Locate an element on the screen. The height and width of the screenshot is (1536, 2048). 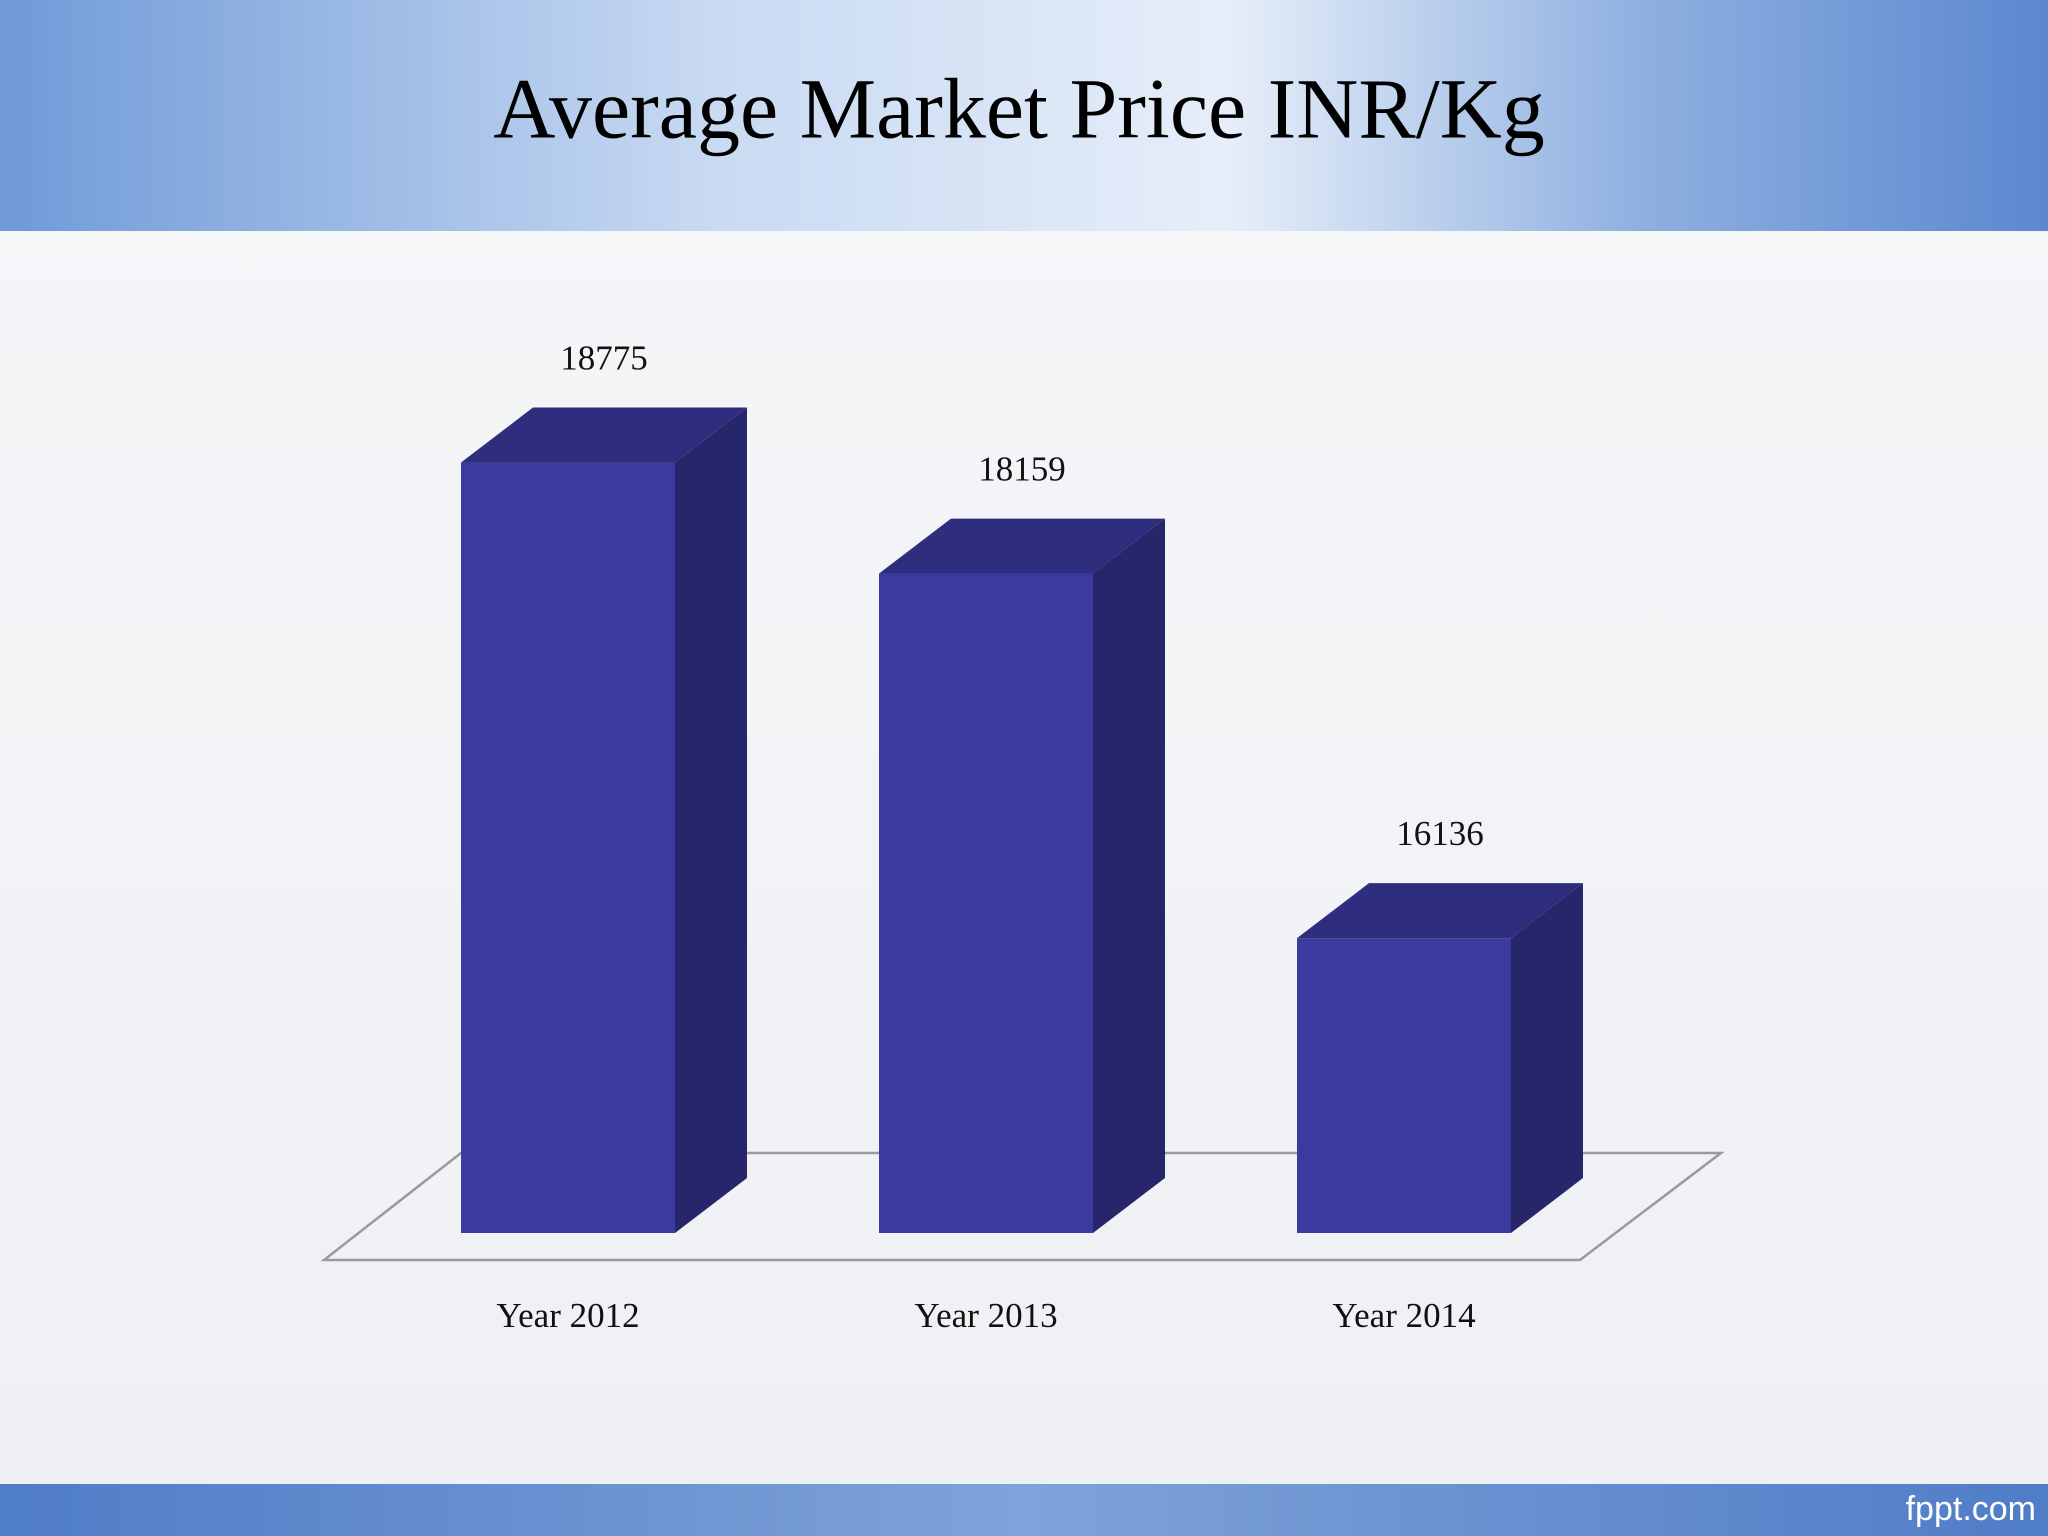
source: fppt.com is located at coordinates (1971, 1509).